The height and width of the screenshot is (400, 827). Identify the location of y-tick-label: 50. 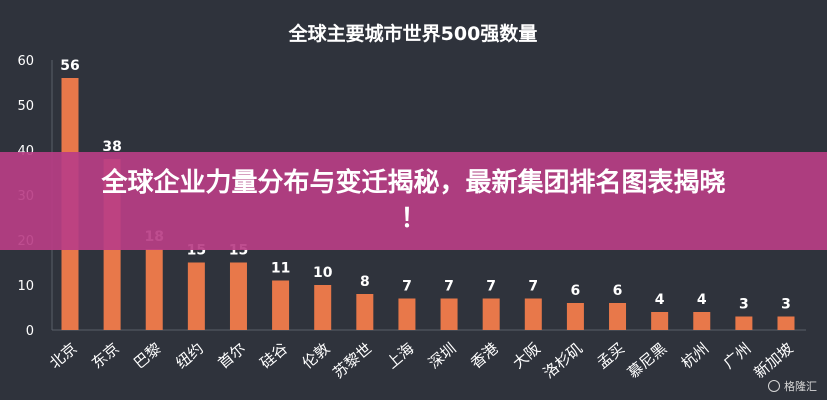
(25, 106).